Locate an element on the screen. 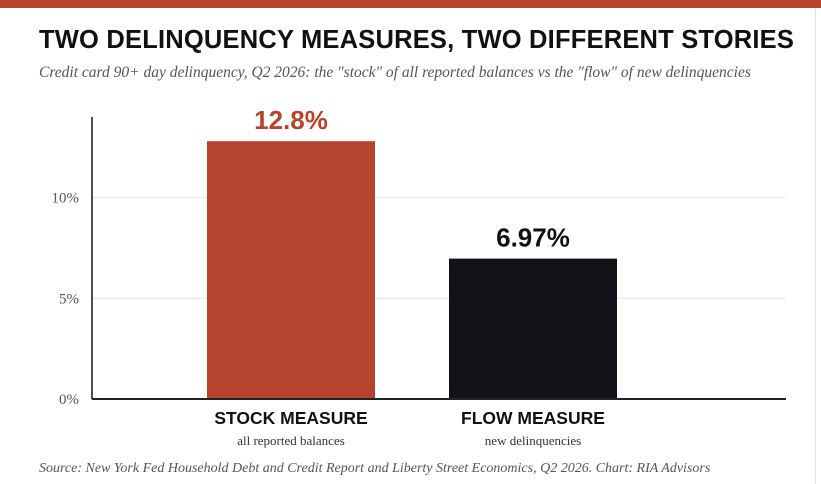  right-divider is located at coordinates (815, 246).